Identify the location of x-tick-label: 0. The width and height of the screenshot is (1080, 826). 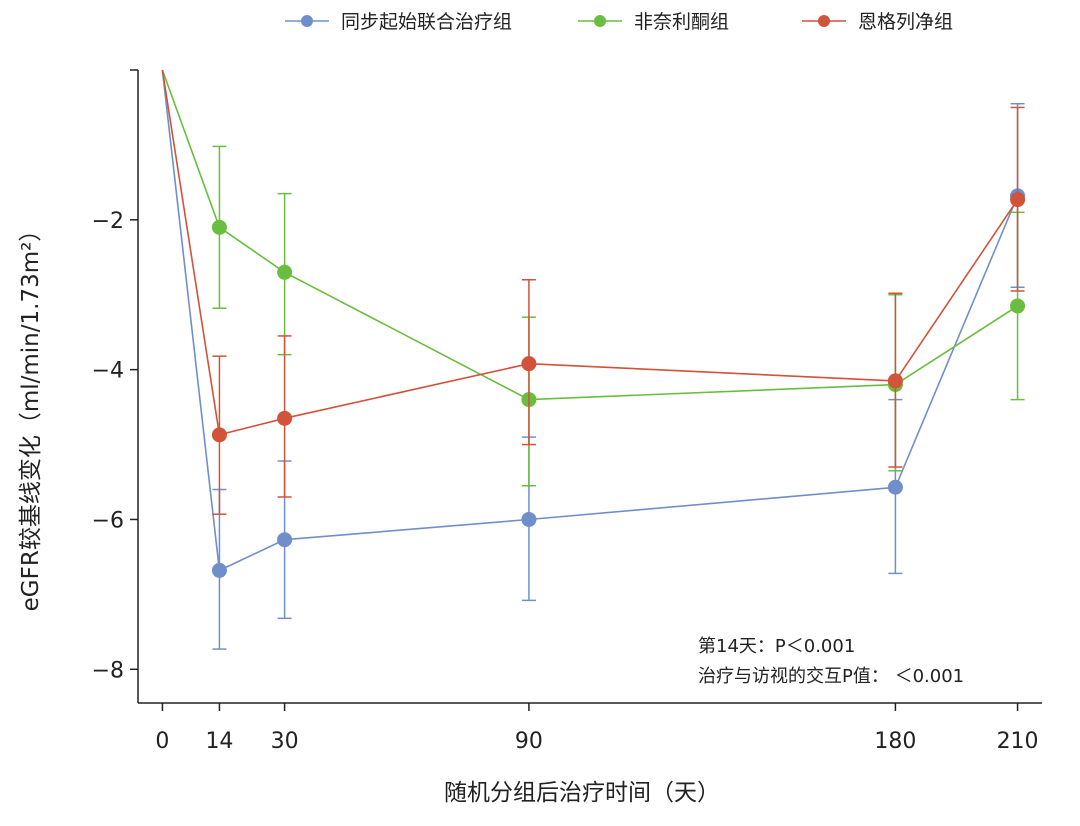
(162, 741).